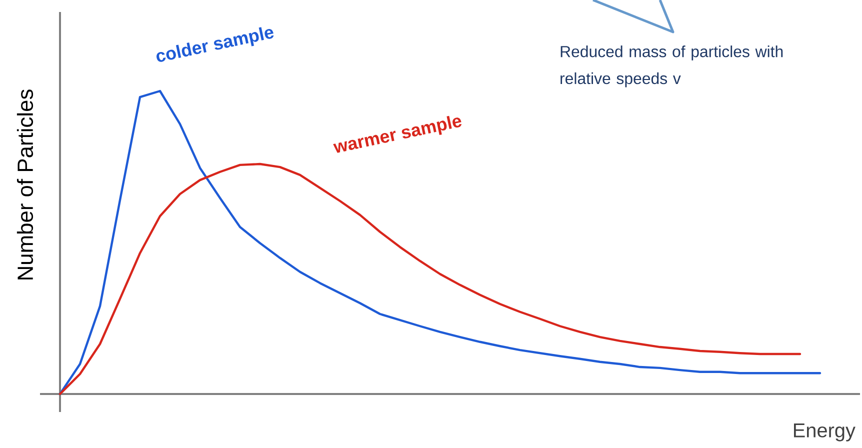 The height and width of the screenshot is (448, 862). Describe the element at coordinates (825, 433) in the screenshot. I see `x-axis-title: Energy` at that location.